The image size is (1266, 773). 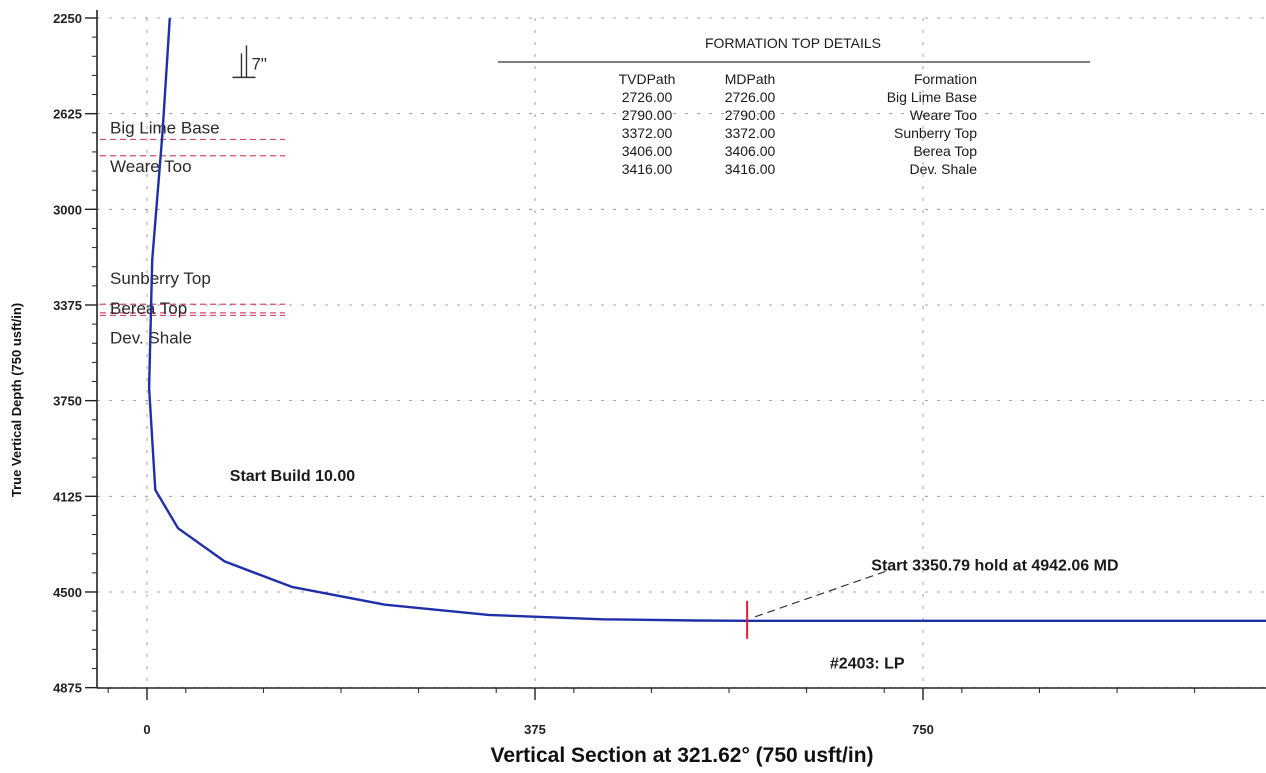 I want to click on wellpath-markers, so click(x=747, y=619).